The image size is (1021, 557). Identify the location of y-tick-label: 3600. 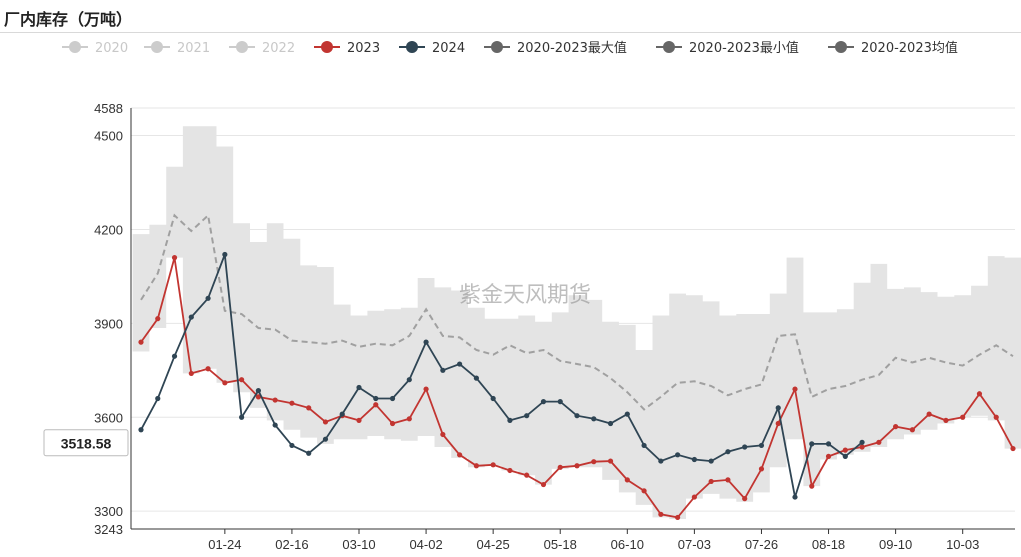
(108, 417).